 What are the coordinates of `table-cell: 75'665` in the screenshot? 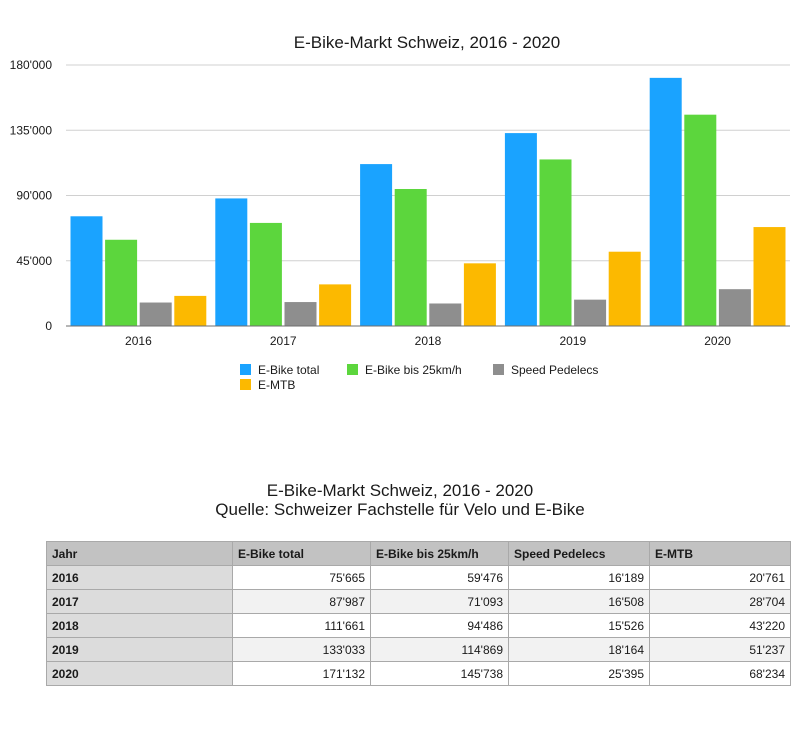 It's located at (301, 577).